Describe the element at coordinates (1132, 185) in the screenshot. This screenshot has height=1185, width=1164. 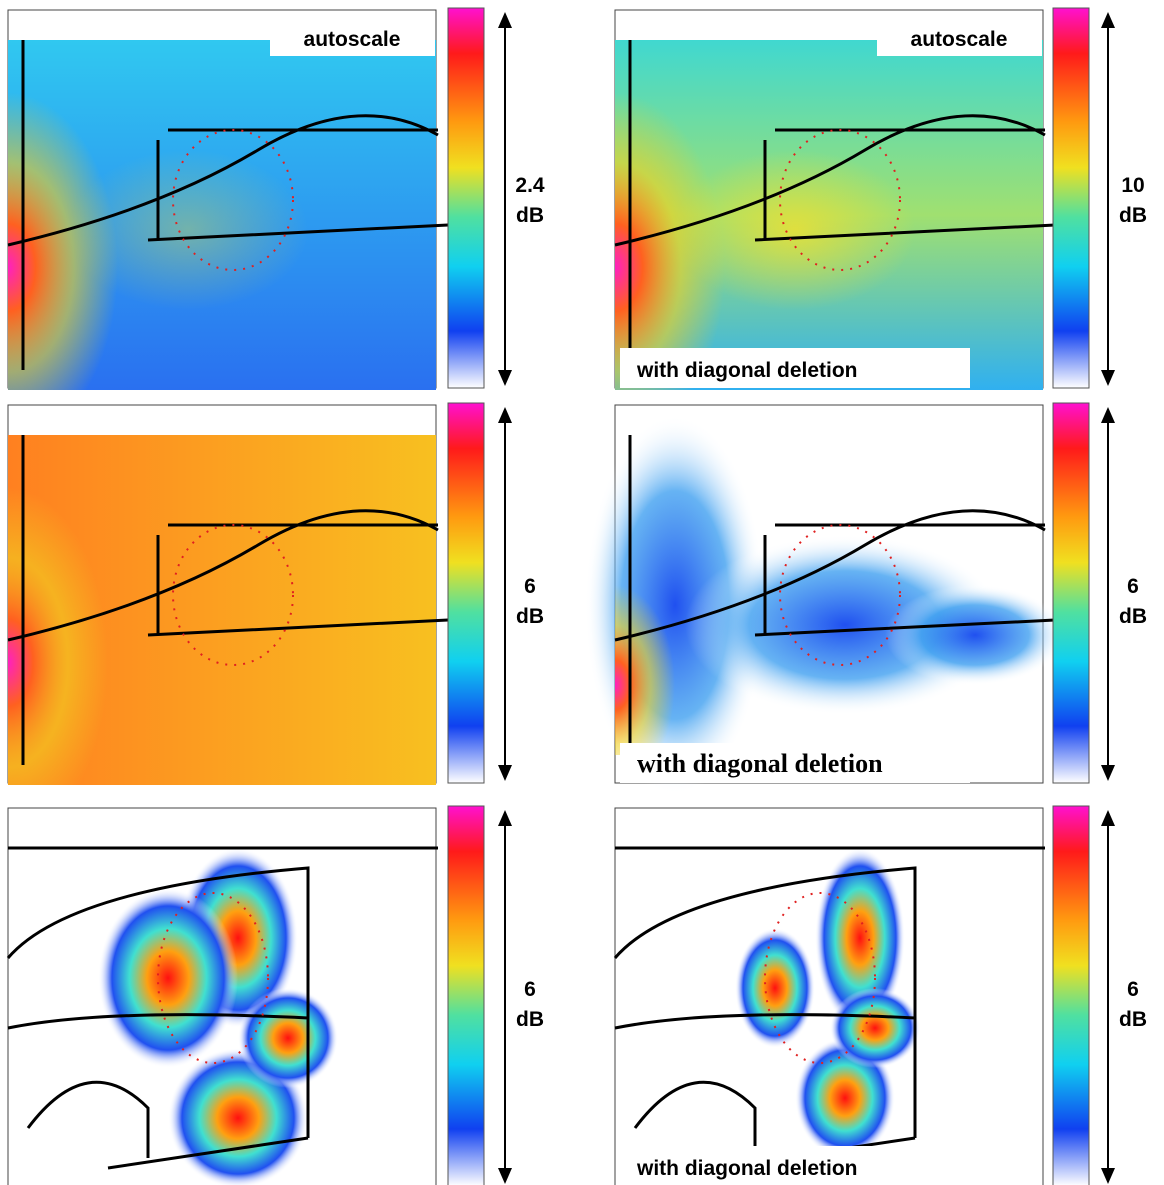
I see `range-value: 10` at that location.